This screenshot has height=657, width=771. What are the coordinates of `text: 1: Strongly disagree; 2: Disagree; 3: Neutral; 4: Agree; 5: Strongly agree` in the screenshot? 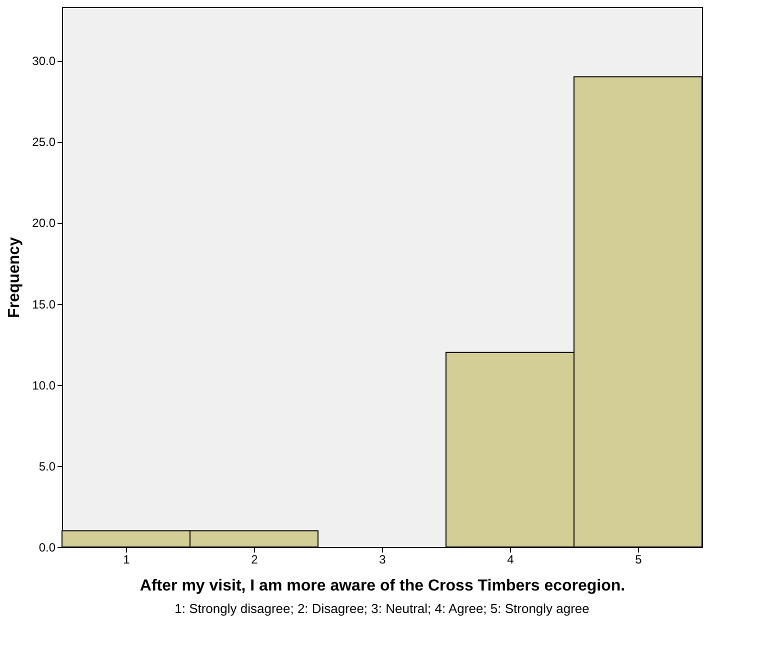 It's located at (382, 608).